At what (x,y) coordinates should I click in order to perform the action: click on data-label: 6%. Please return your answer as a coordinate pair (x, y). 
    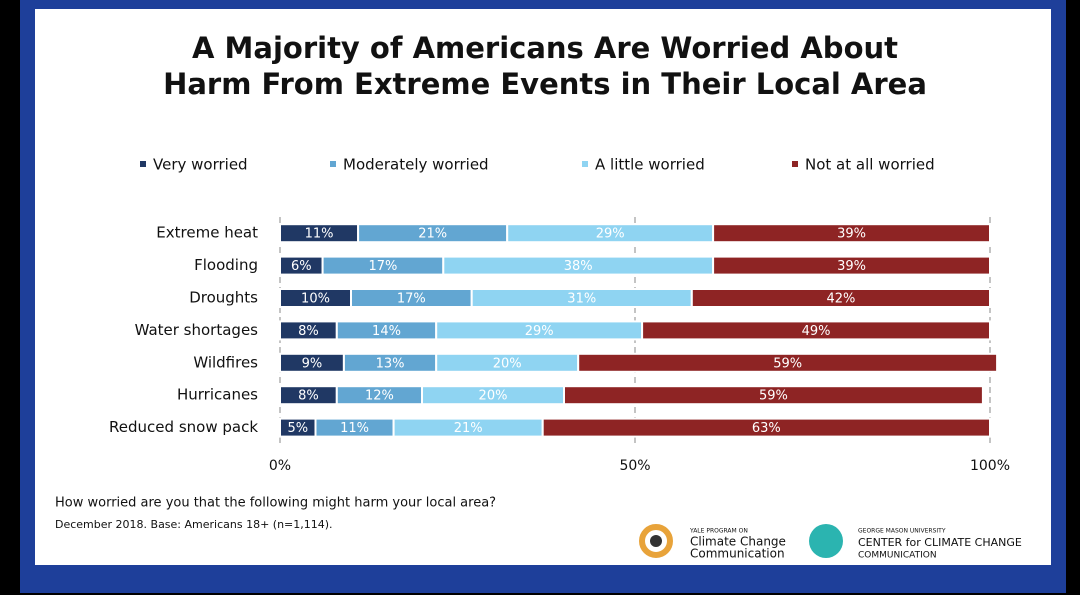
    Looking at the image, I should click on (301, 266).